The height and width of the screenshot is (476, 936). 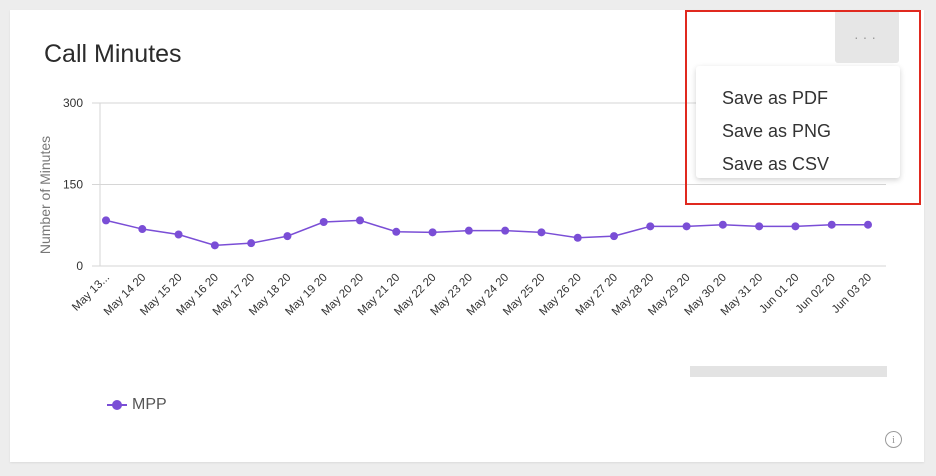 I want to click on info-icon: i, so click(x=893, y=439).